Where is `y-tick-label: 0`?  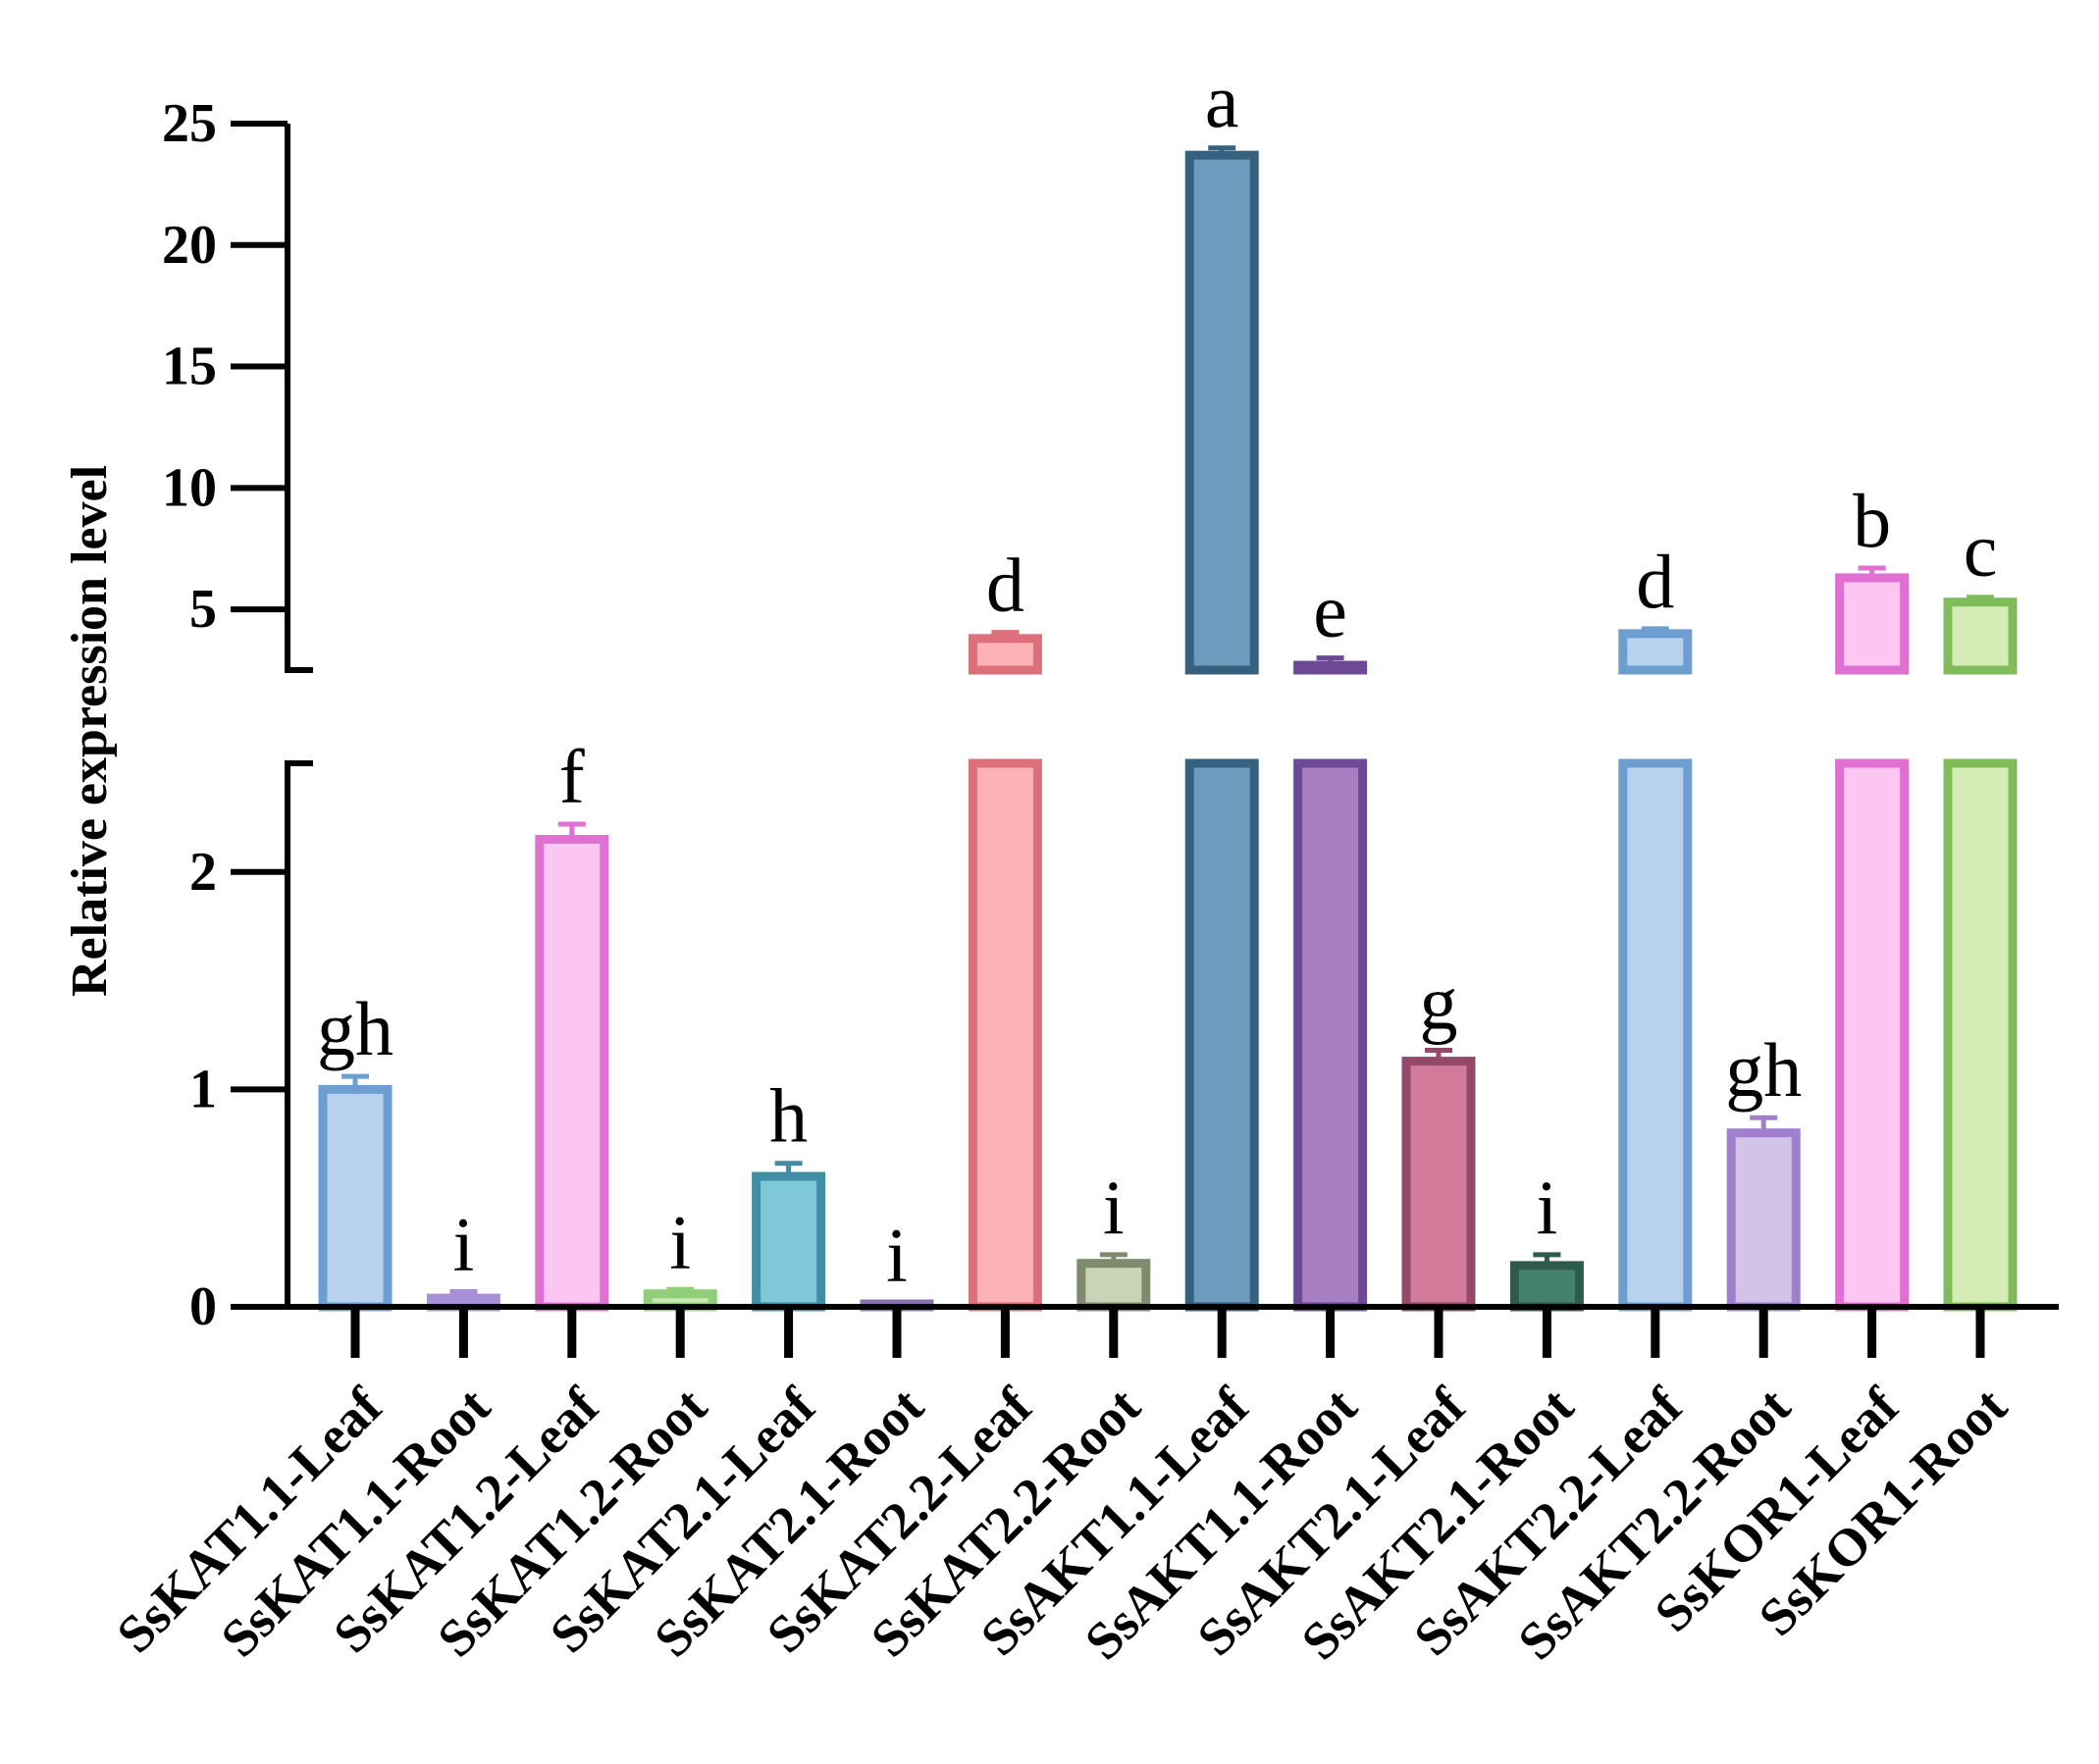 y-tick-label: 0 is located at coordinates (203, 1306).